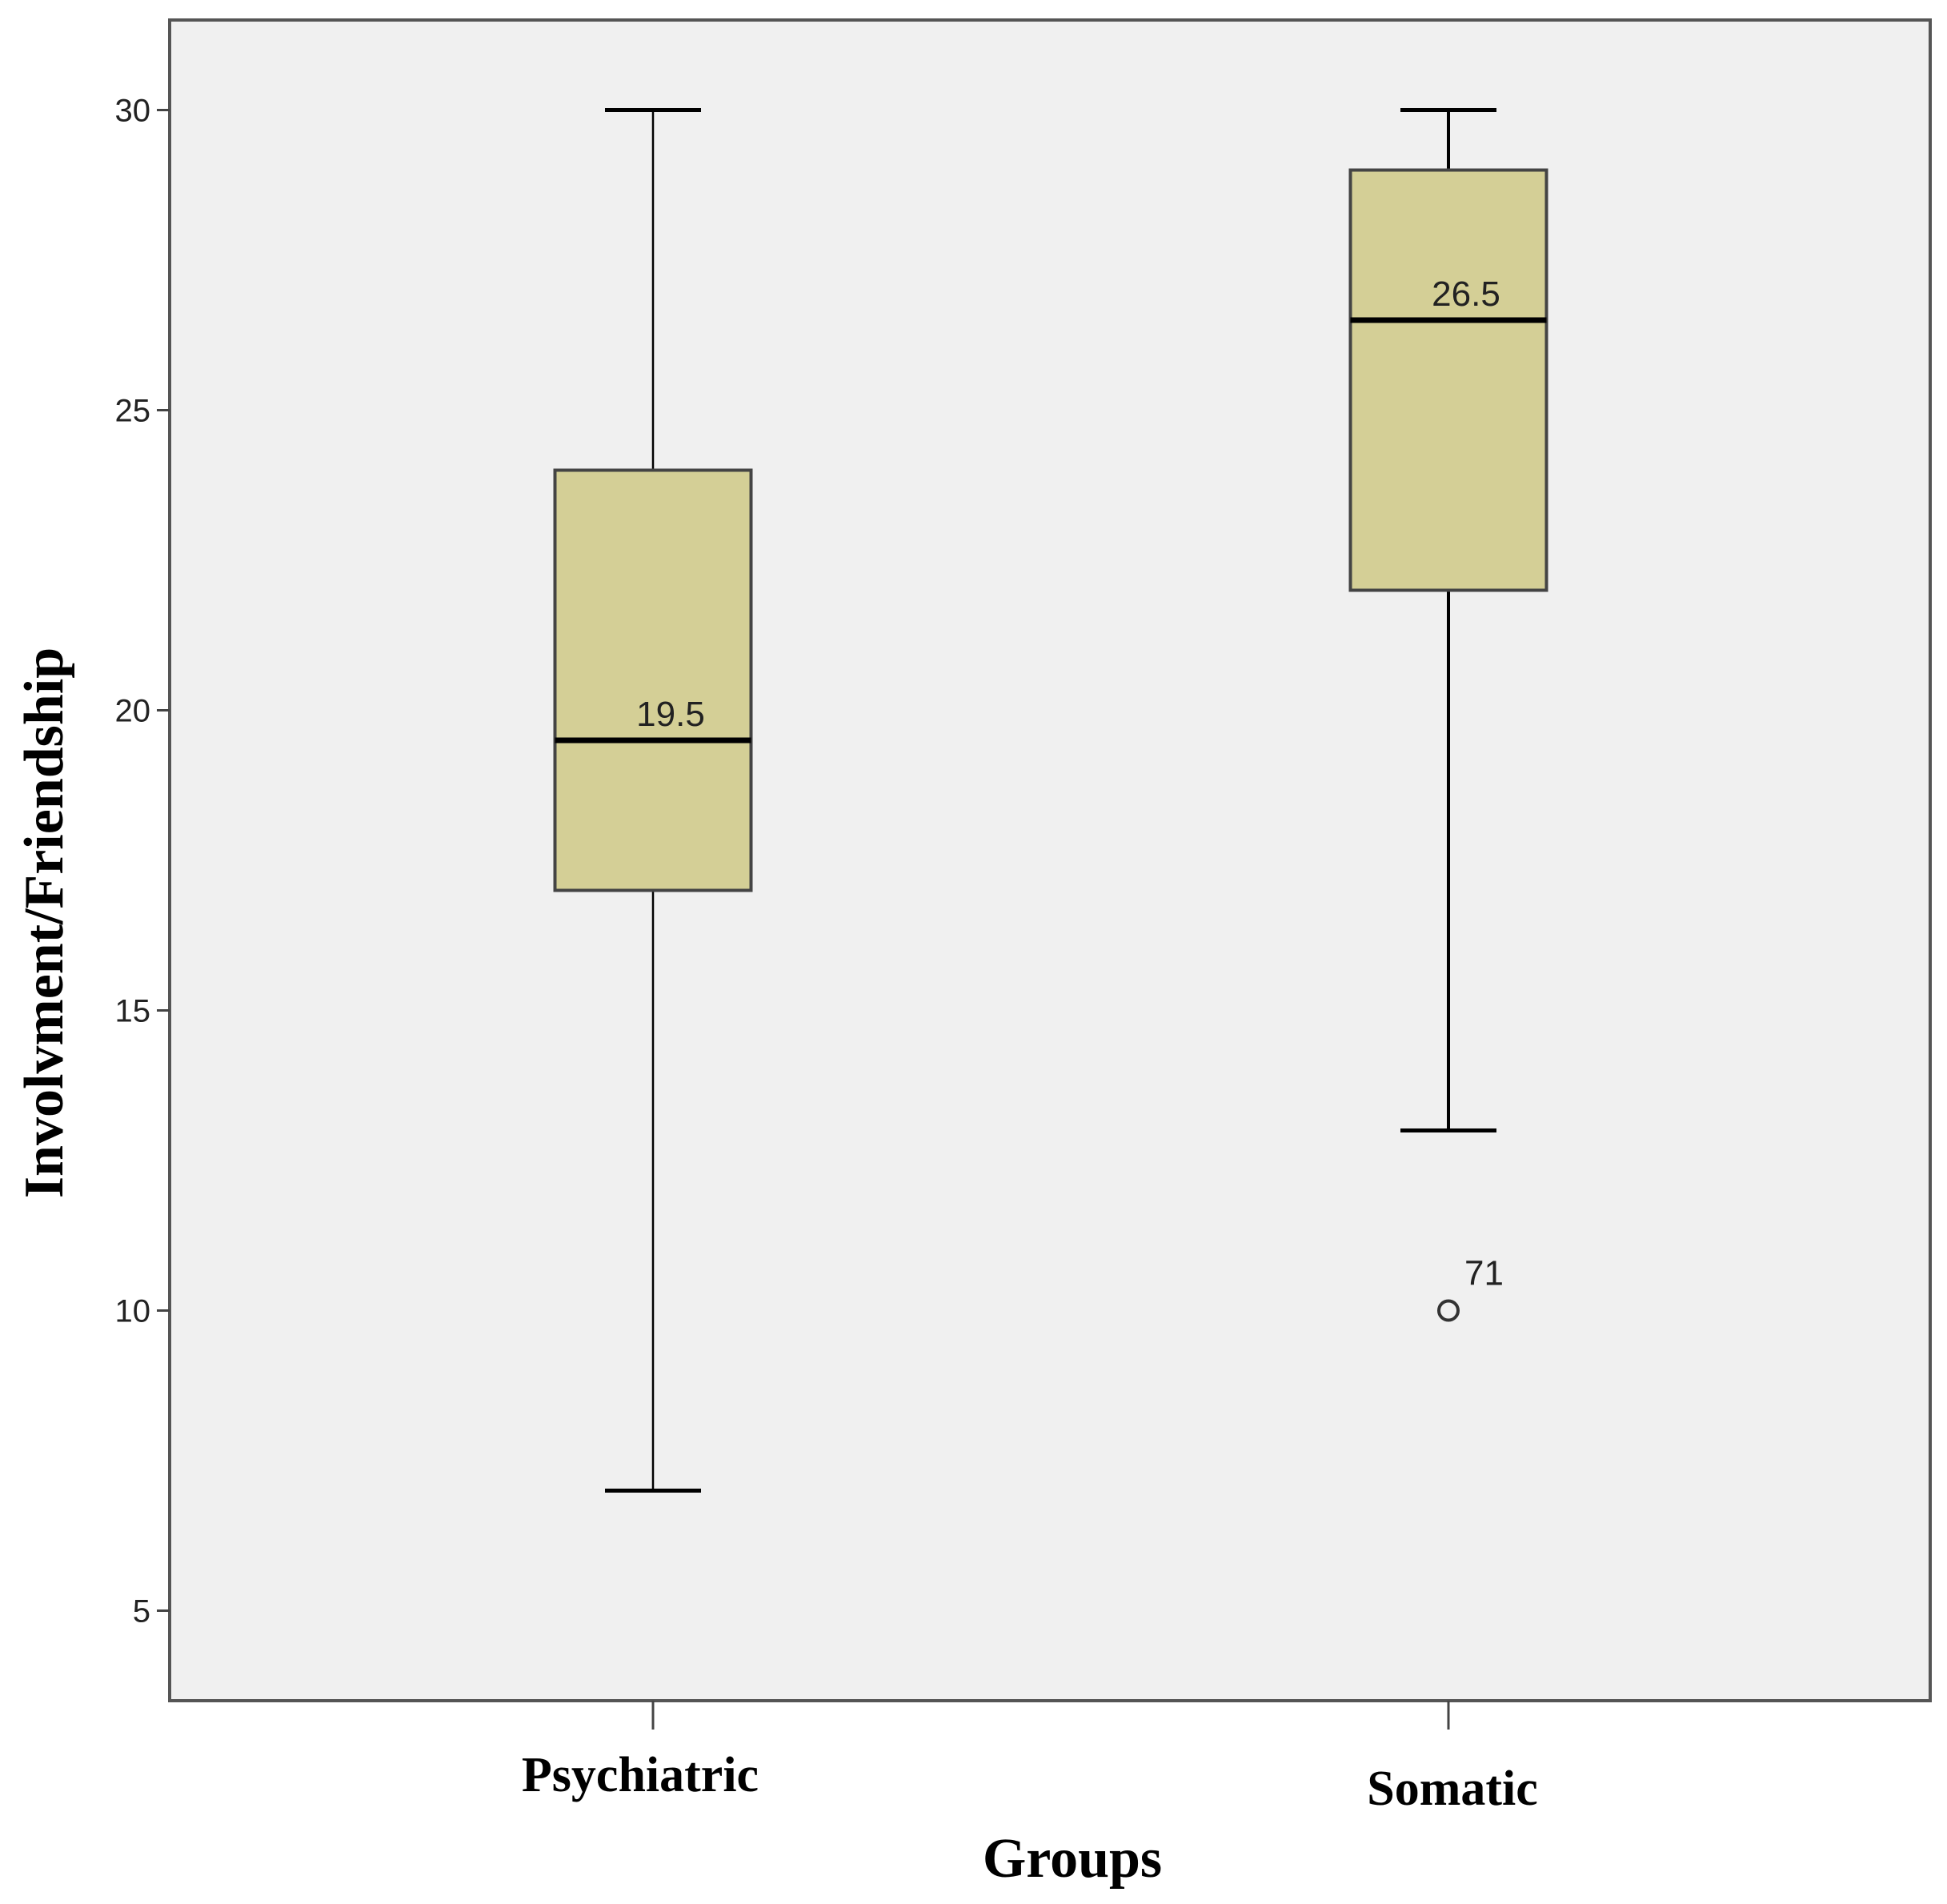 Image resolution: width=1947 pixels, height=1904 pixels. Describe the element at coordinates (133, 411) in the screenshot. I see `y-tick-label: 25` at that location.